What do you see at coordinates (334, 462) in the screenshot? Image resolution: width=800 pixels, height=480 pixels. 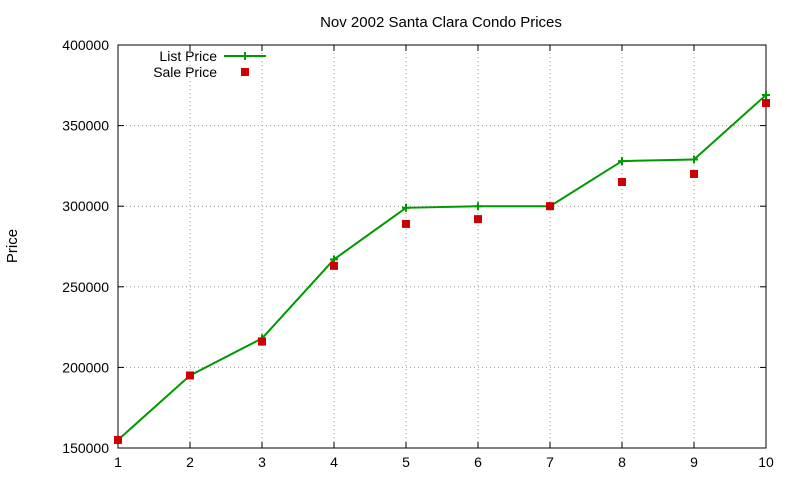 I see `x-tick-label: 4` at bounding box center [334, 462].